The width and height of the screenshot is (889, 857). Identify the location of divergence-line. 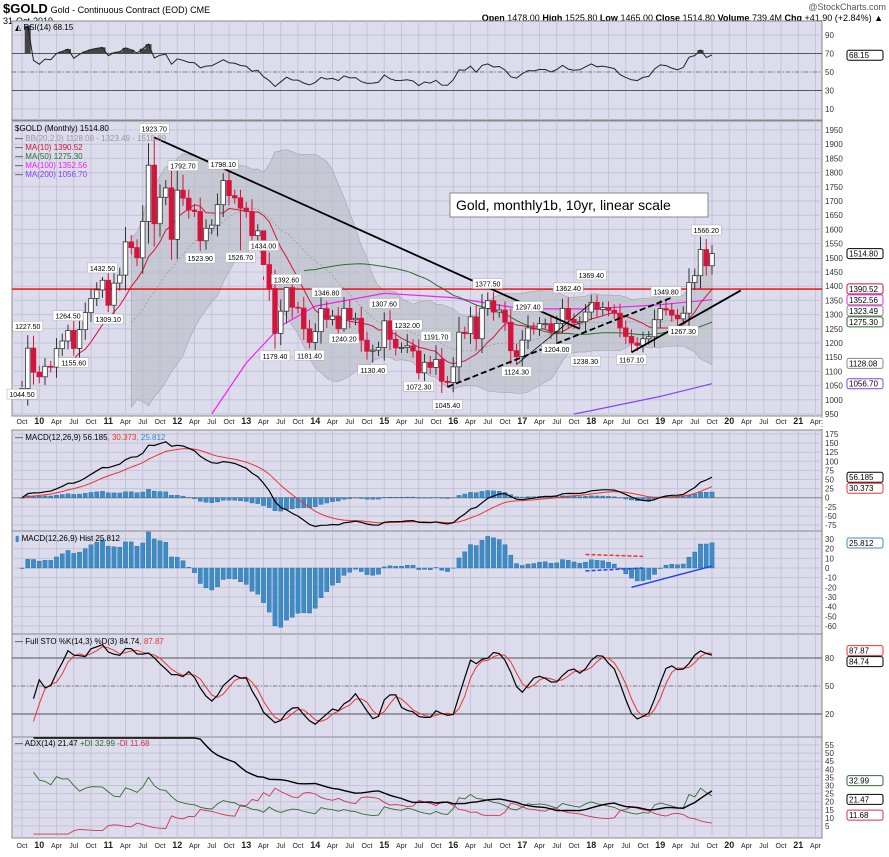
(614, 569).